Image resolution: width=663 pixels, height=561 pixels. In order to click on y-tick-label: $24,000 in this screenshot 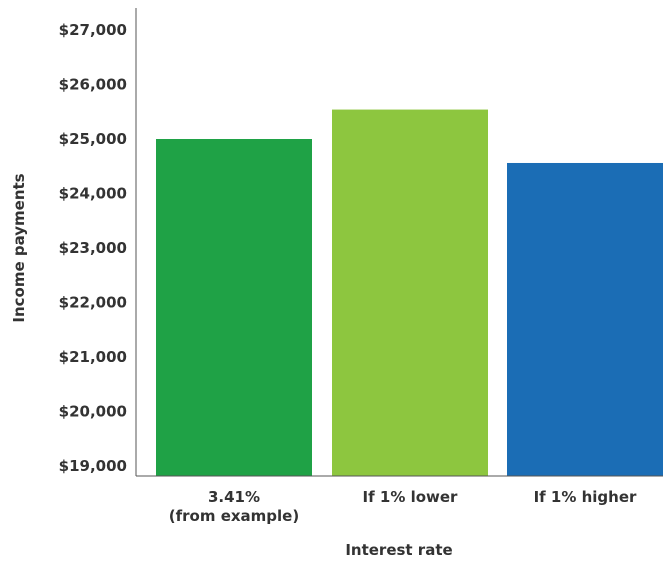, I will do `click(93, 194)`.